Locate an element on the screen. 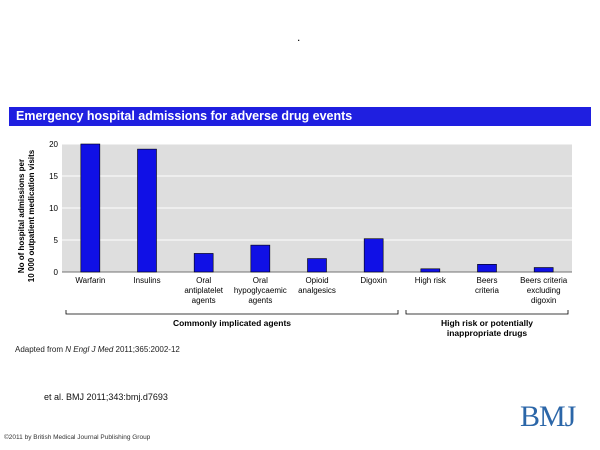  x-tick-label: hypoglycaemic is located at coordinates (260, 290).